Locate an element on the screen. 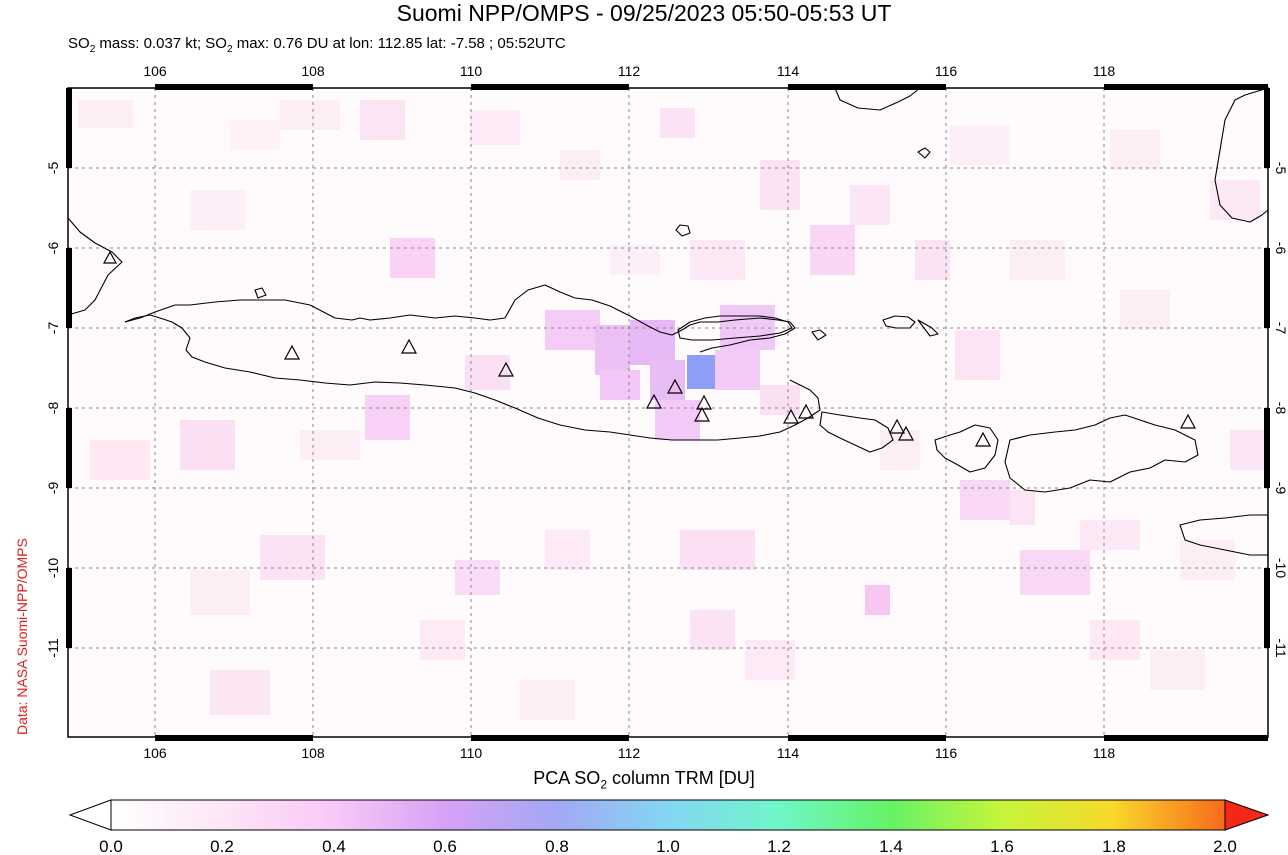  so2-max-pixel is located at coordinates (701, 372).